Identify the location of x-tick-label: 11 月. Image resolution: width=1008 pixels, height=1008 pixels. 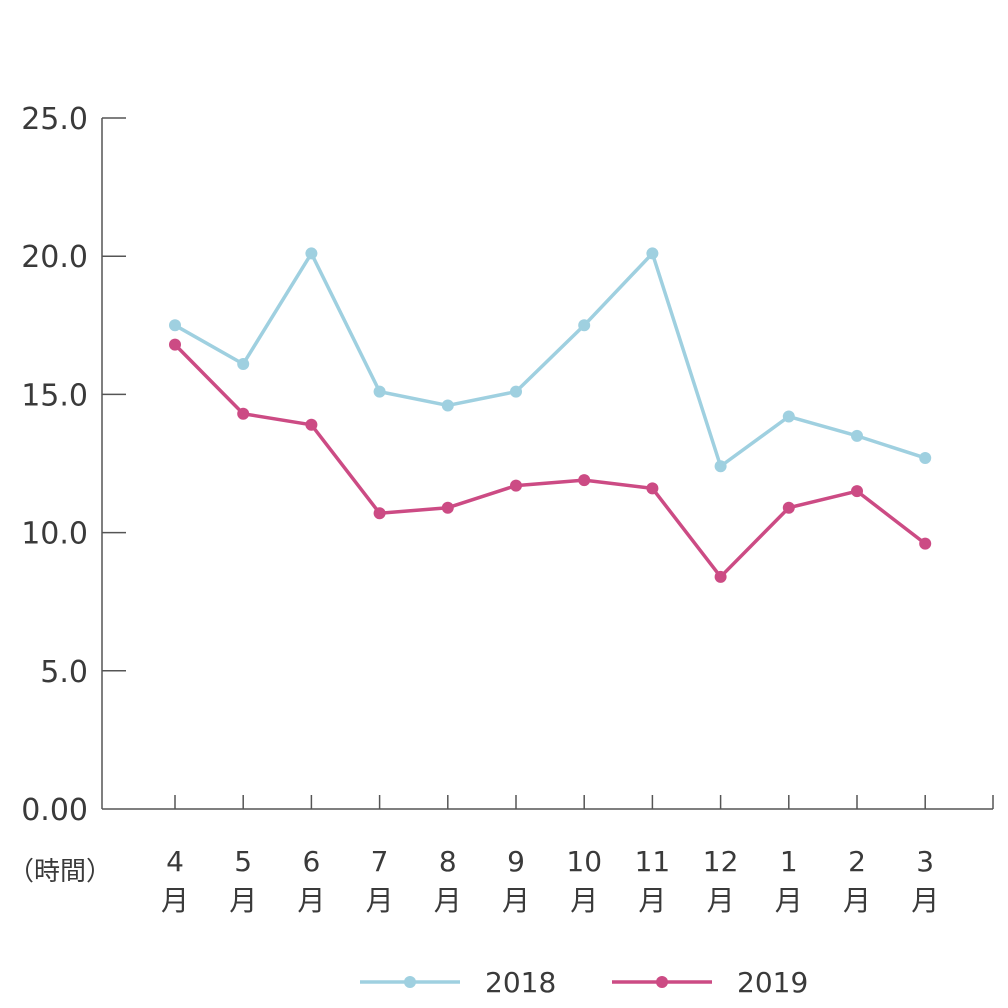
(653, 881).